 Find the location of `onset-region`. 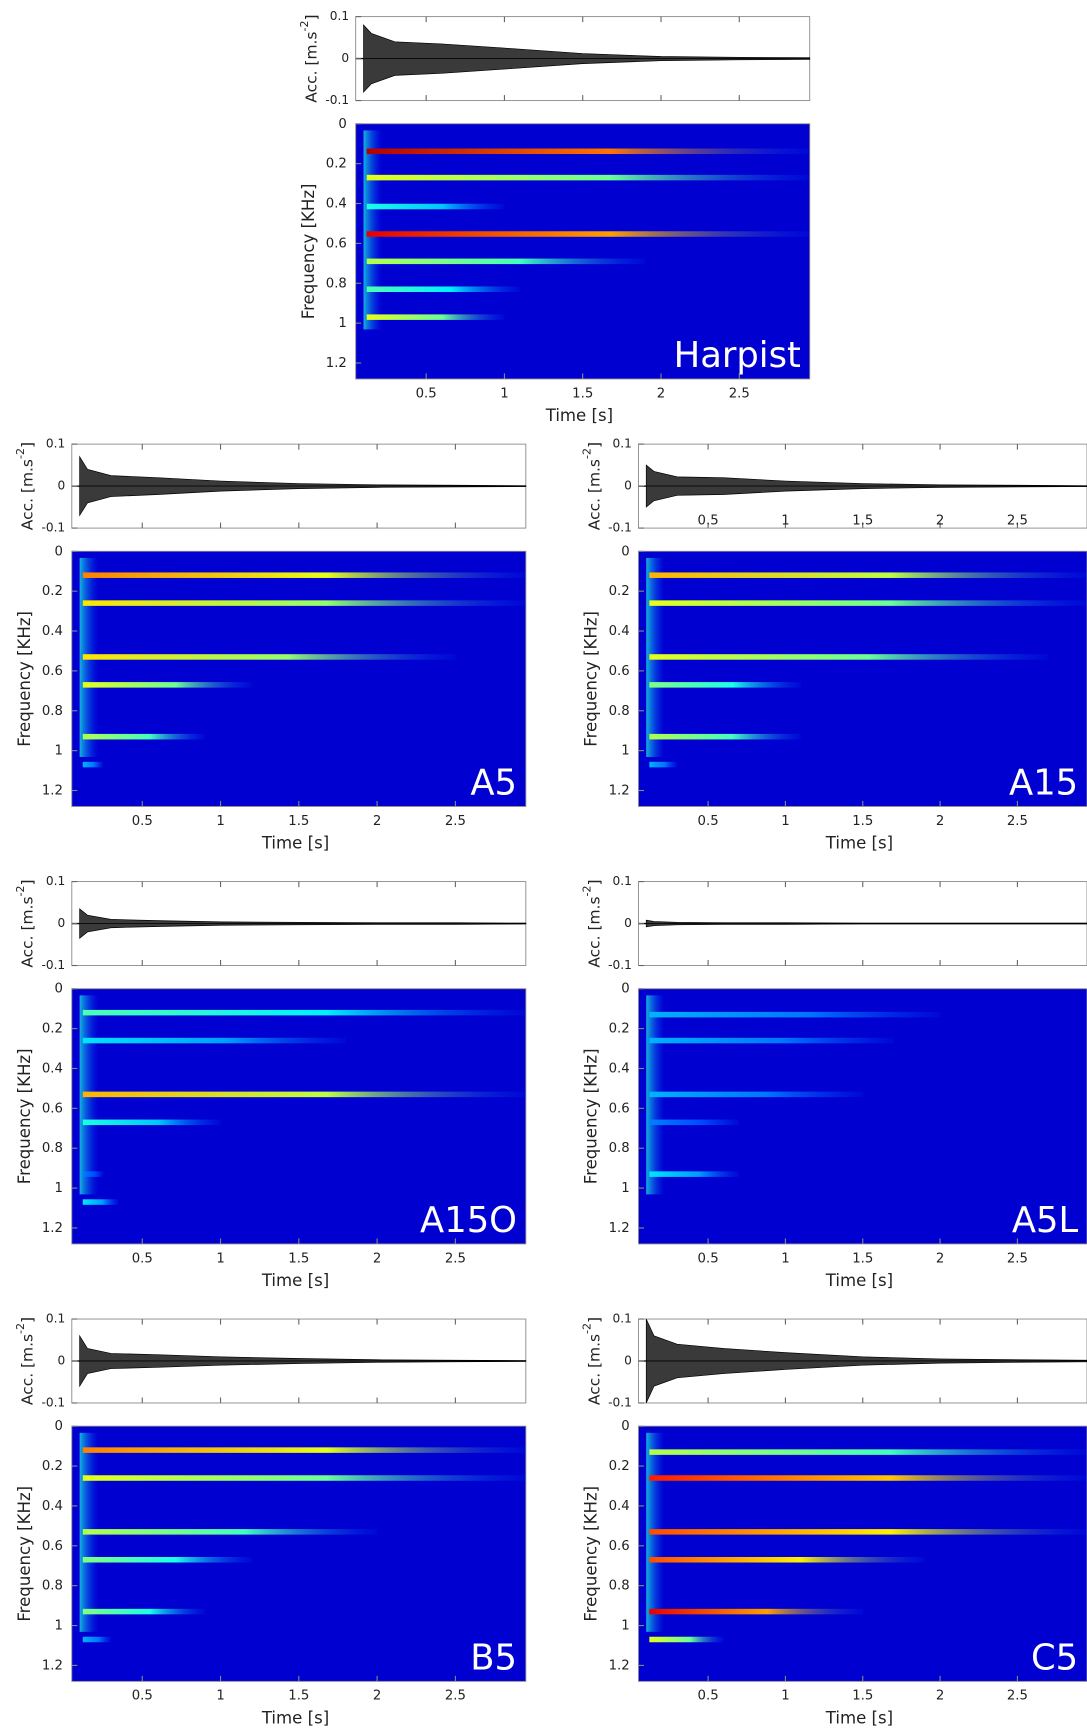

onset-region is located at coordinates (373, 230).